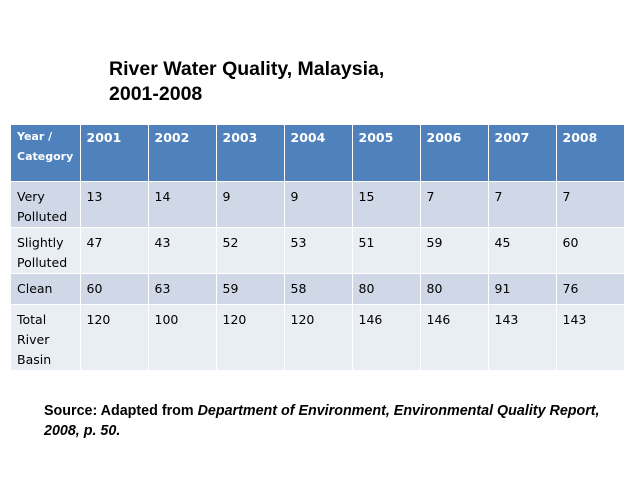 Image resolution: width=638 pixels, height=478 pixels. What do you see at coordinates (114, 250) in the screenshot?
I see `table-cell: 47` at bounding box center [114, 250].